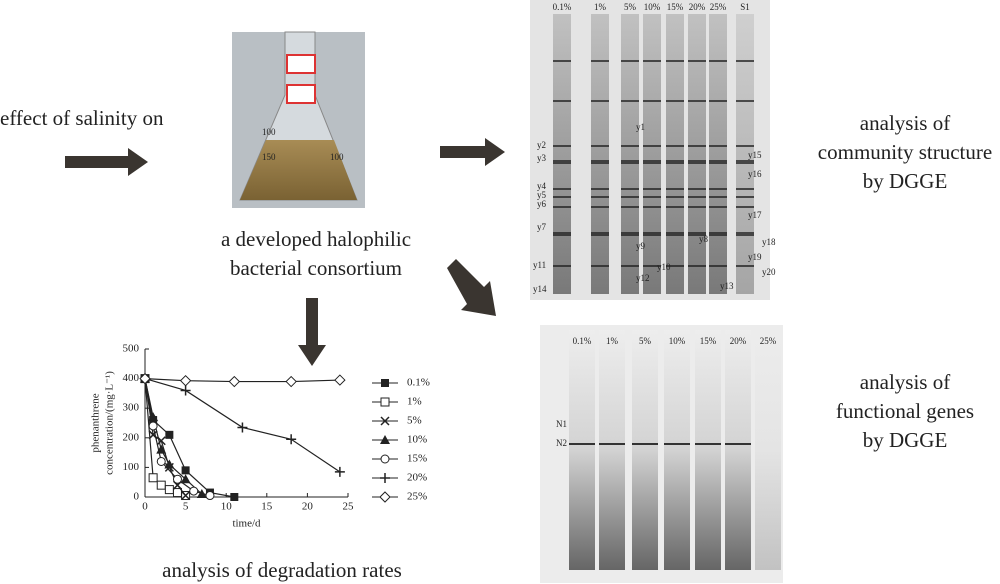 The image size is (1000, 584). Describe the element at coordinates (769, 272) in the screenshot. I see `band-label: y20` at that location.